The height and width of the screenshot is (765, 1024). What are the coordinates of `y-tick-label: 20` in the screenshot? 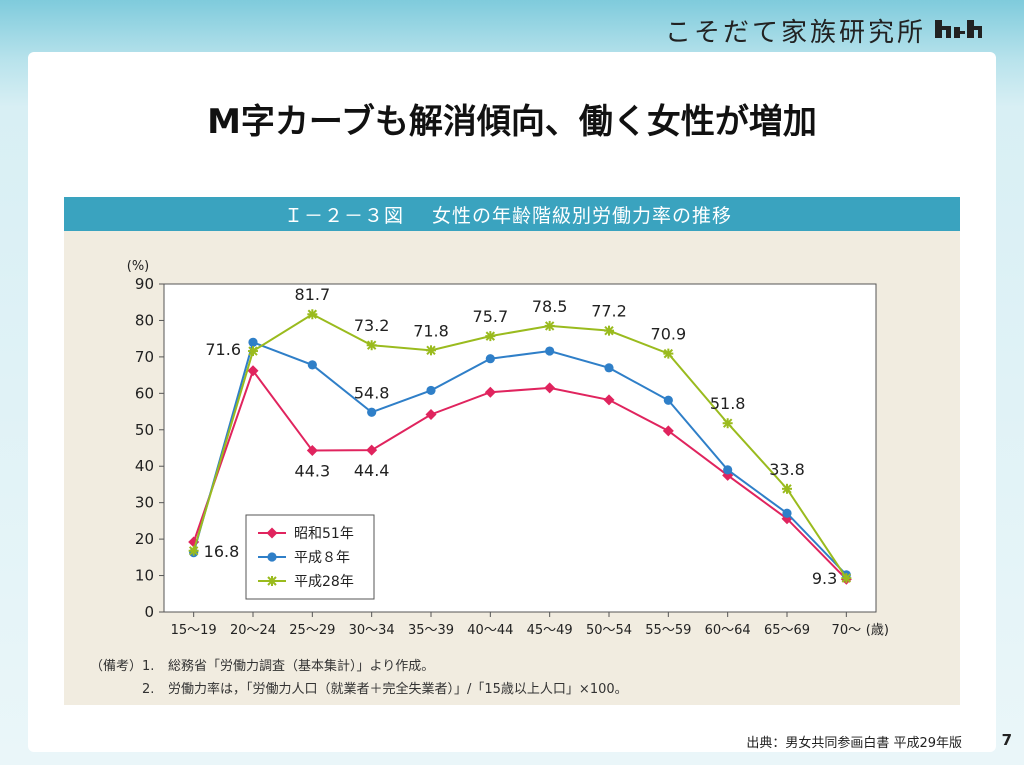 It's located at (144, 539).